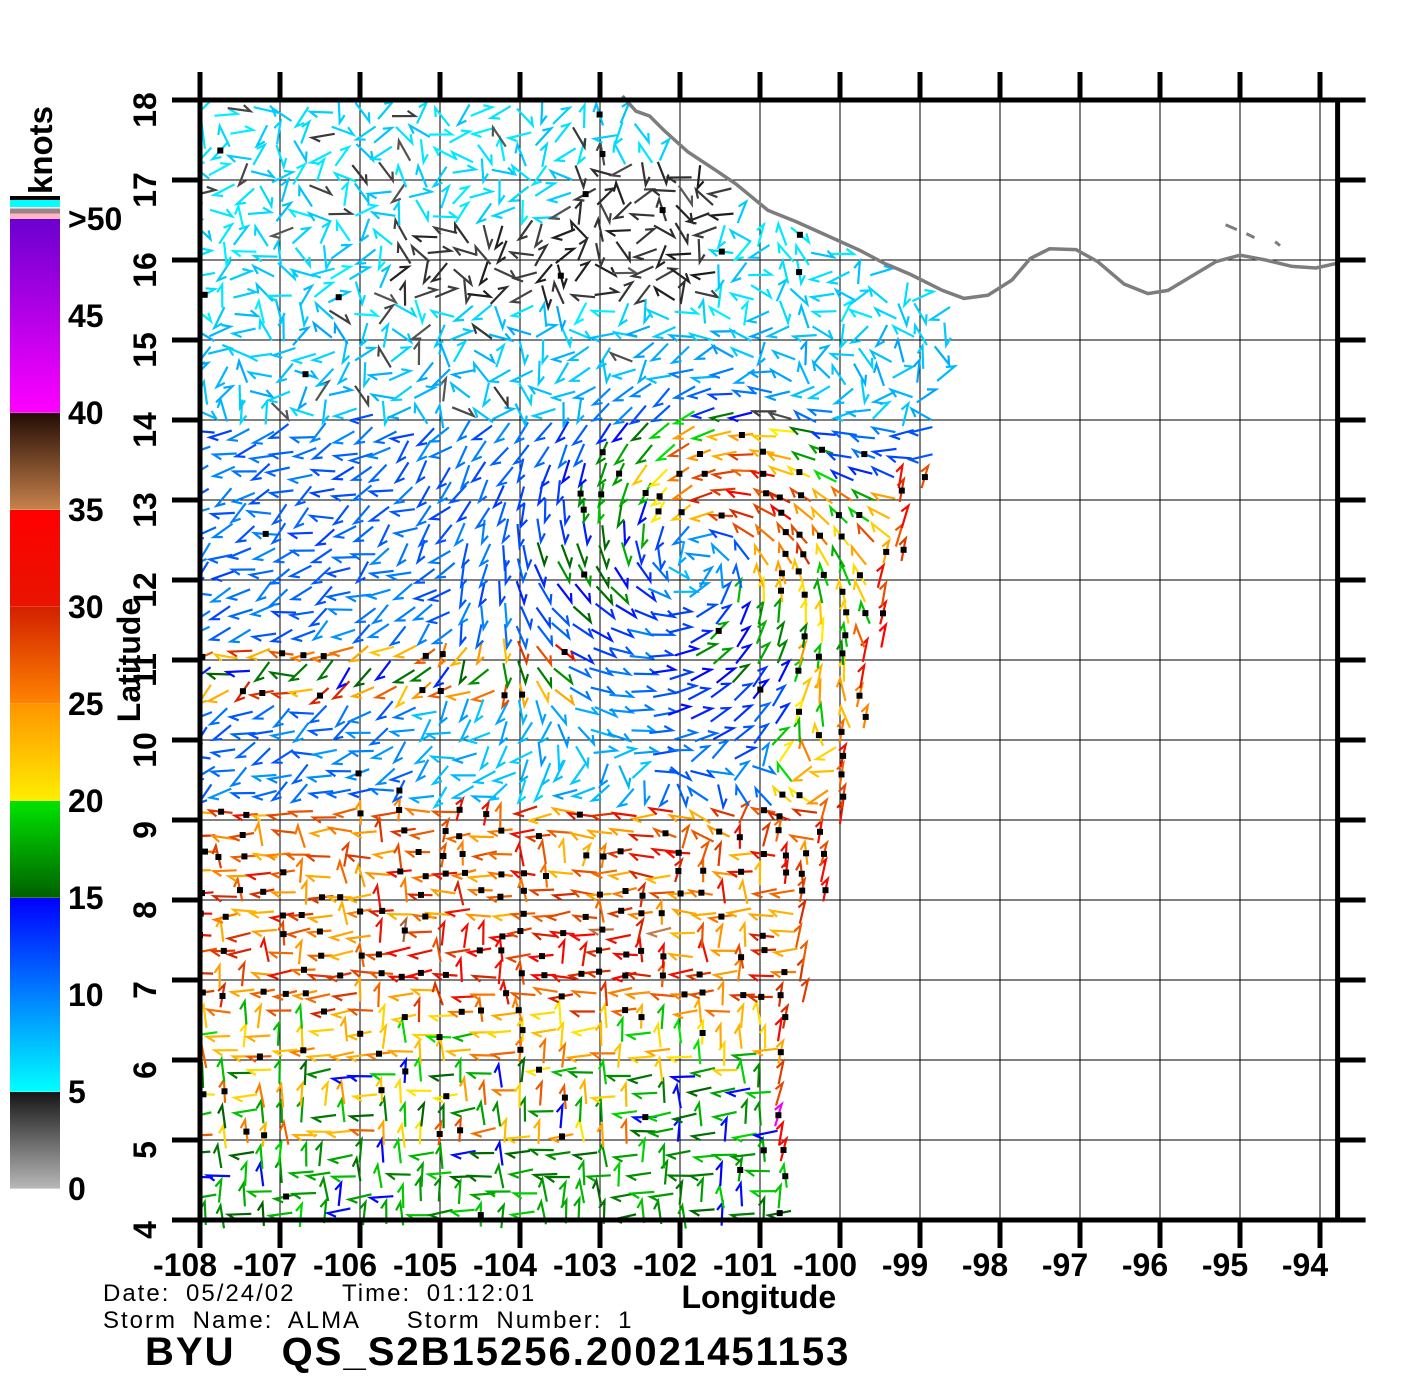  Describe the element at coordinates (985, 1265) in the screenshot. I see `x-tick-label: -98` at that location.